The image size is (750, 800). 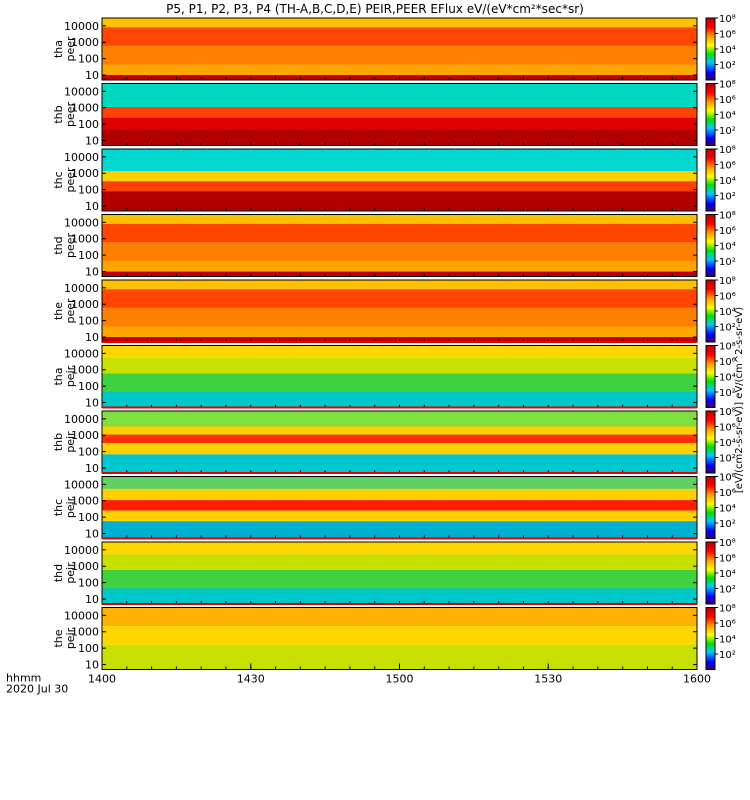 I want to click on panel-thd-peer: 10 100 1000 10000 thd peer 10² 10⁴ 10⁶ 10⁸, so click(x=394, y=245).